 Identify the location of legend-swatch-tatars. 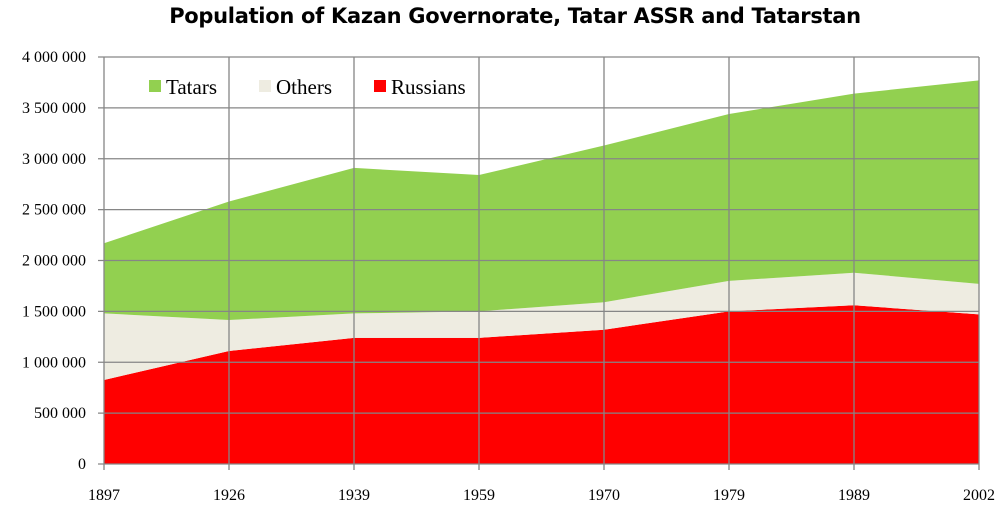
(155, 86).